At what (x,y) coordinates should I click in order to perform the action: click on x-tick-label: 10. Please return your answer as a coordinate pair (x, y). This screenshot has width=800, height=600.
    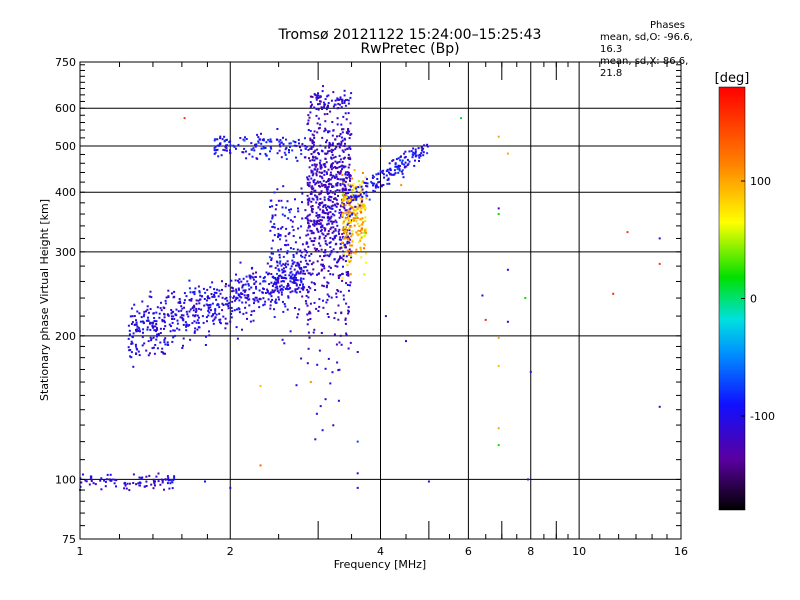
    Looking at the image, I should click on (579, 551).